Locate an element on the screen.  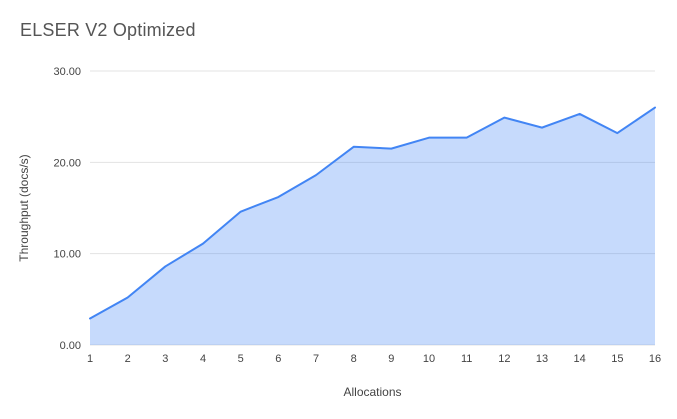
y-axis-title: Throughput (docs/s) is located at coordinates (24, 208).